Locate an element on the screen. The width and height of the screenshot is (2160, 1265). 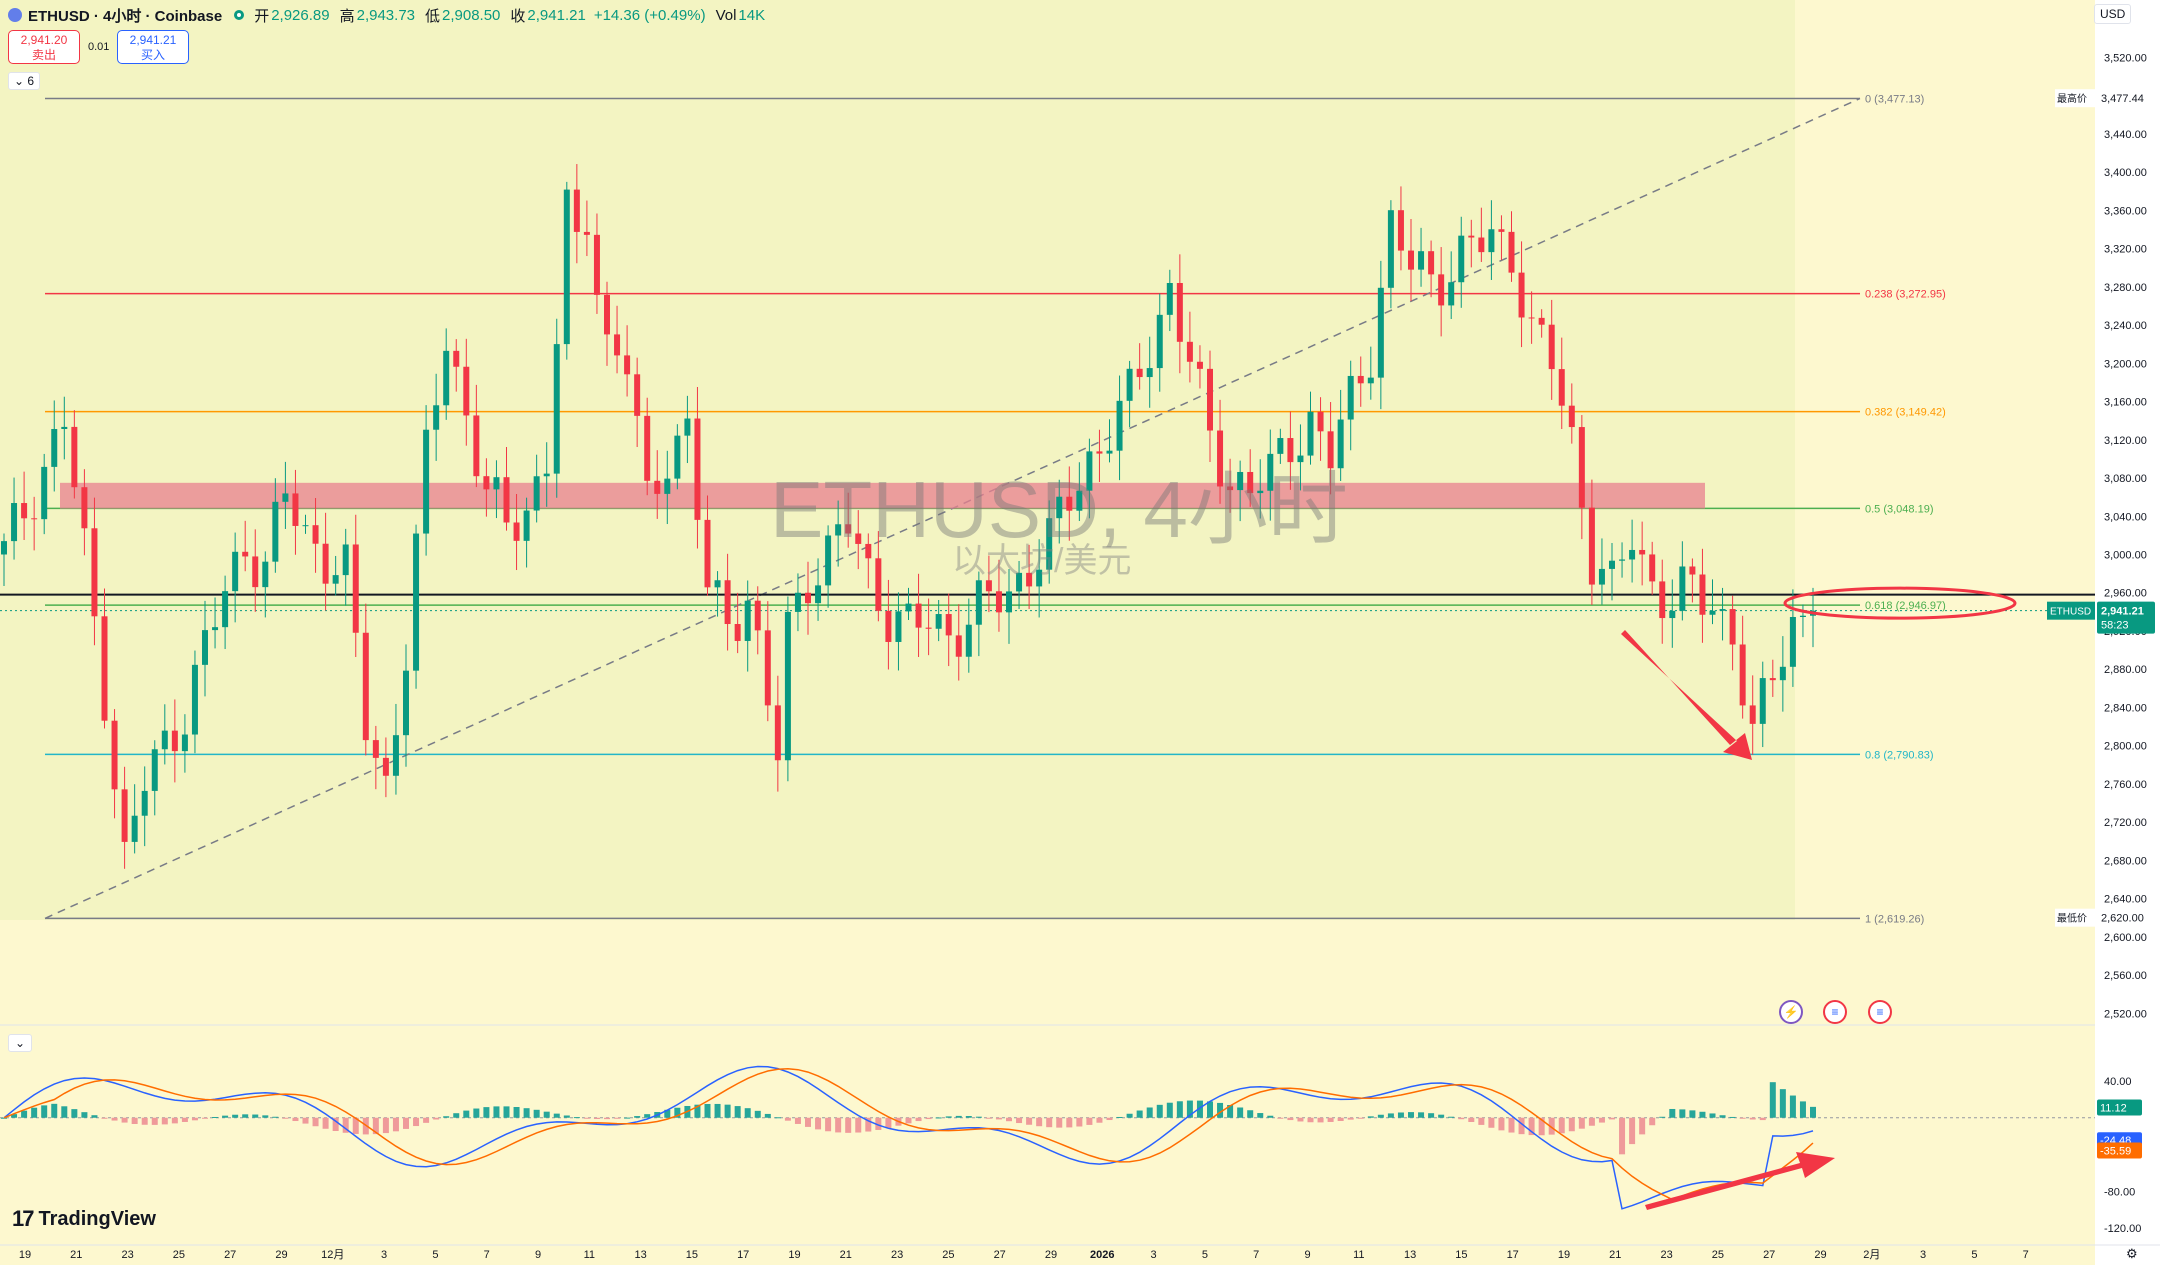
time-tick-label: 13 is located at coordinates (640, 1255).